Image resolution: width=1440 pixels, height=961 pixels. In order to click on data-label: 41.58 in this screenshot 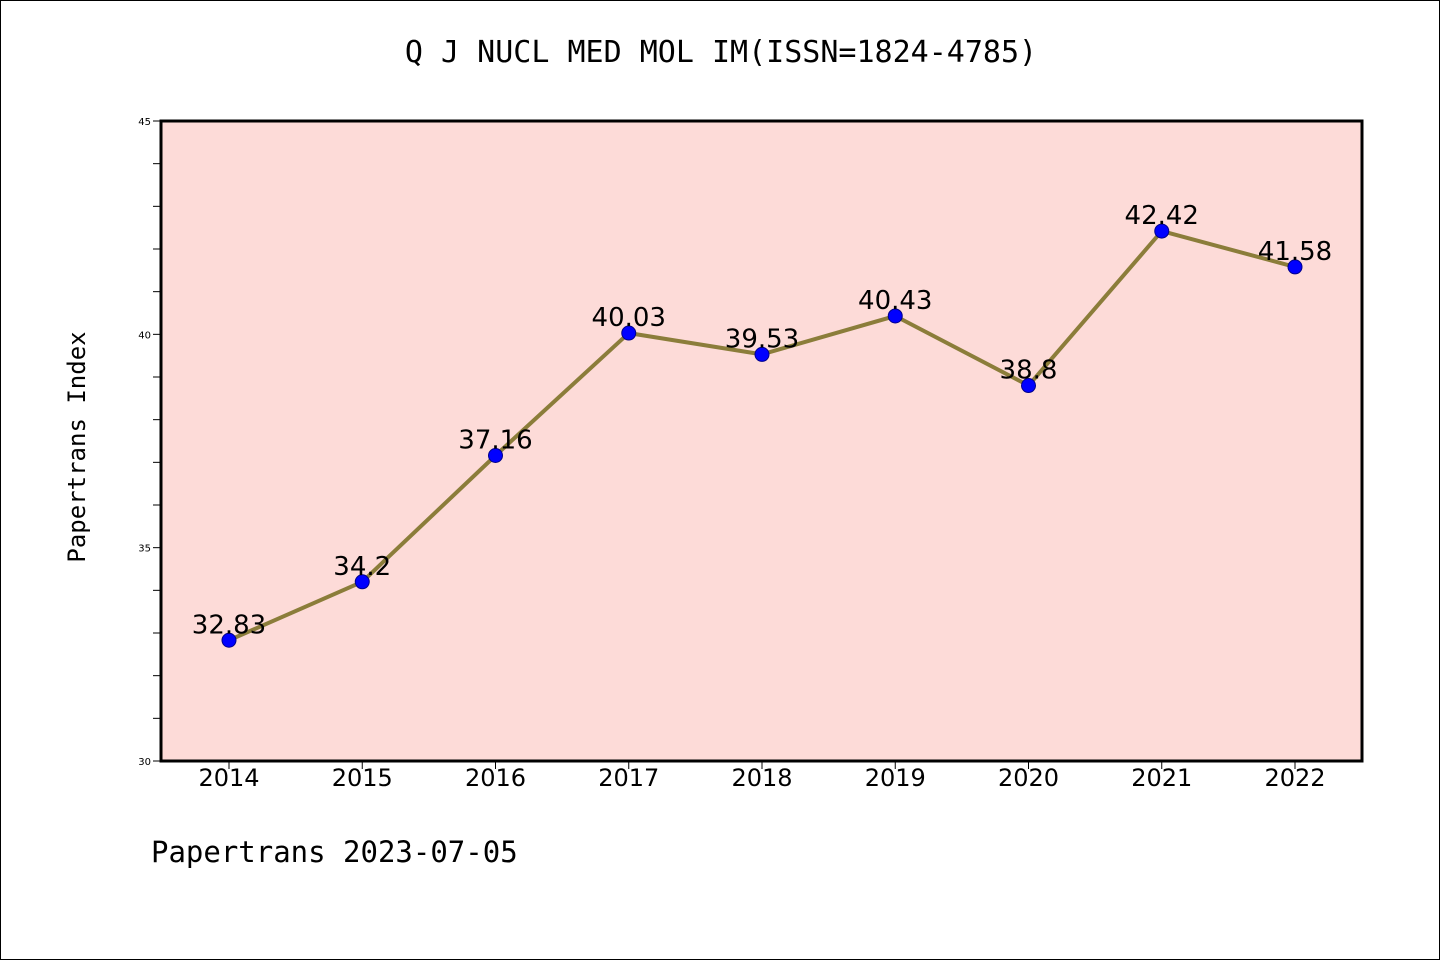, I will do `click(1295, 252)`.